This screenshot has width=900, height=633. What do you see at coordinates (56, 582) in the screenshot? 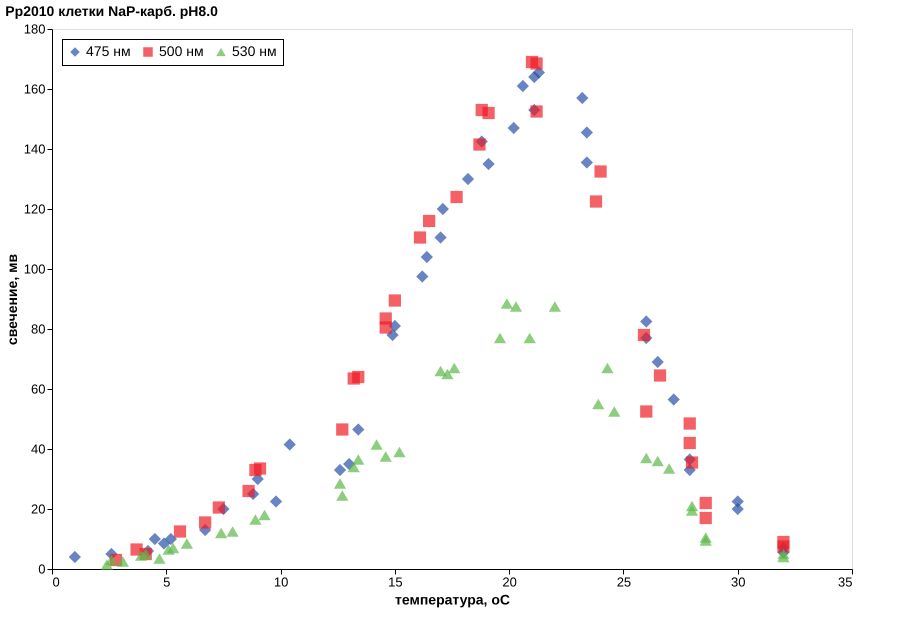
I see `x-tick-label: 0` at bounding box center [56, 582].